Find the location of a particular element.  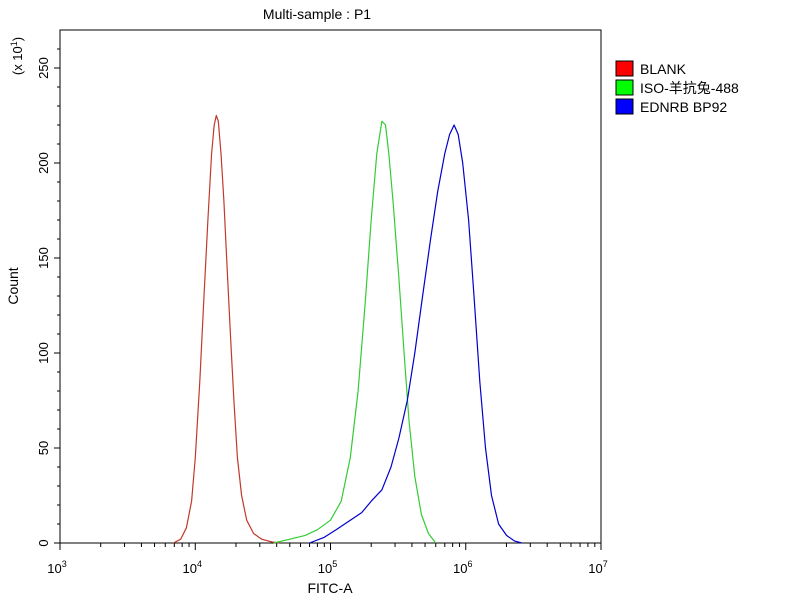

x-tick-exponent: 3 is located at coordinates (64, 564).